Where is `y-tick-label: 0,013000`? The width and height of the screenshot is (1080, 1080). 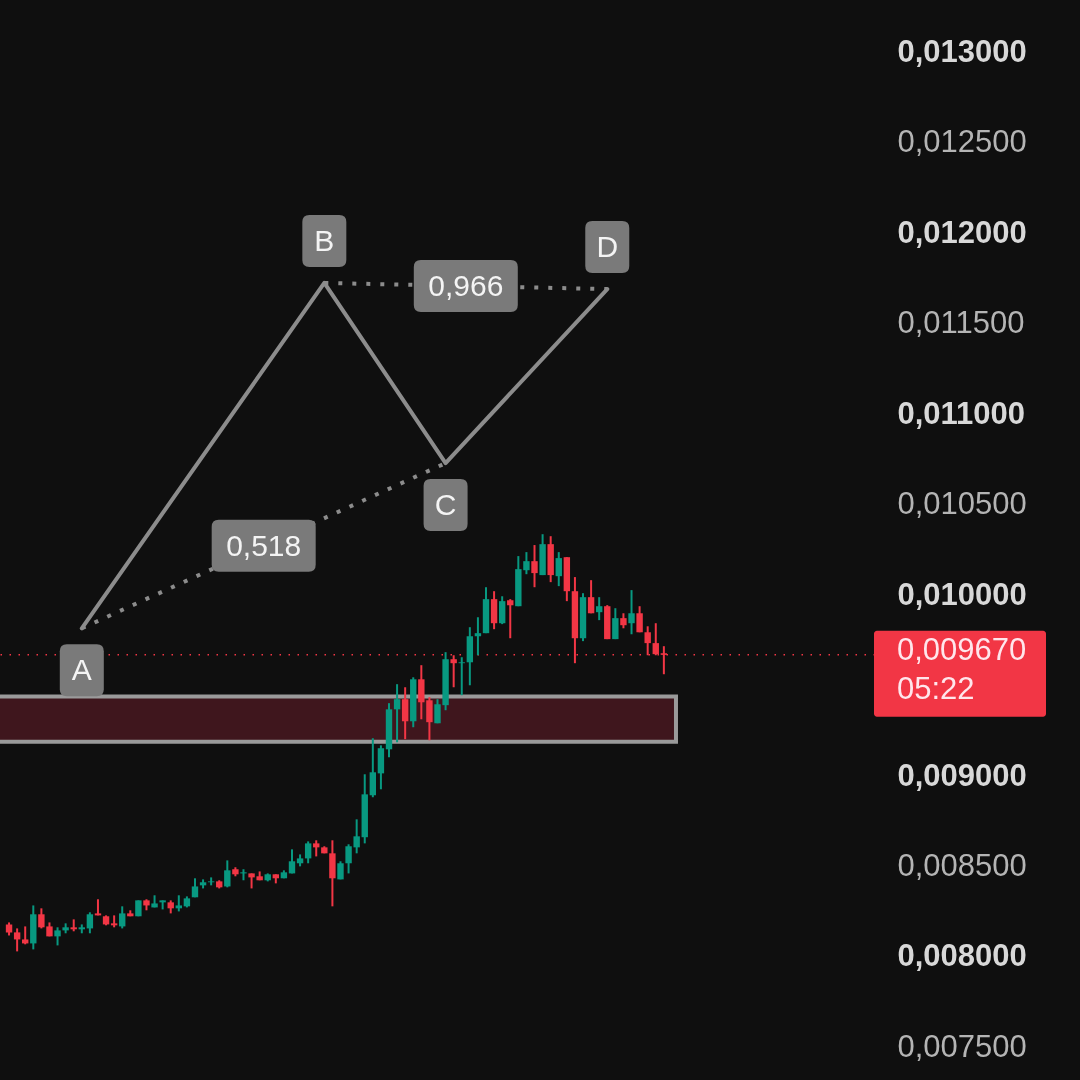
y-tick-label: 0,013000 is located at coordinates (962, 51).